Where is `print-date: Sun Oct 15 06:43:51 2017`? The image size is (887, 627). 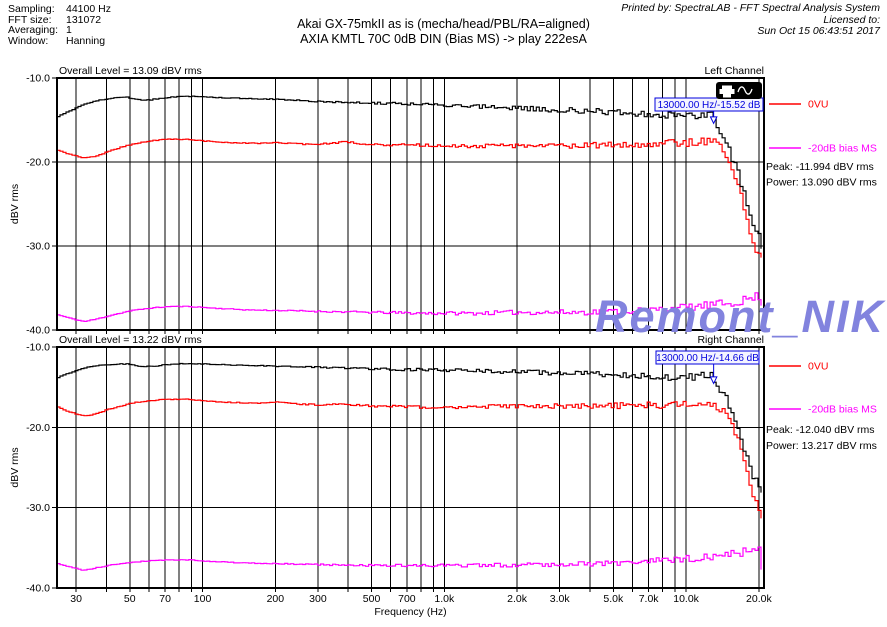
print-date: Sun Oct 15 06:43:51 2017 is located at coordinates (818, 31).